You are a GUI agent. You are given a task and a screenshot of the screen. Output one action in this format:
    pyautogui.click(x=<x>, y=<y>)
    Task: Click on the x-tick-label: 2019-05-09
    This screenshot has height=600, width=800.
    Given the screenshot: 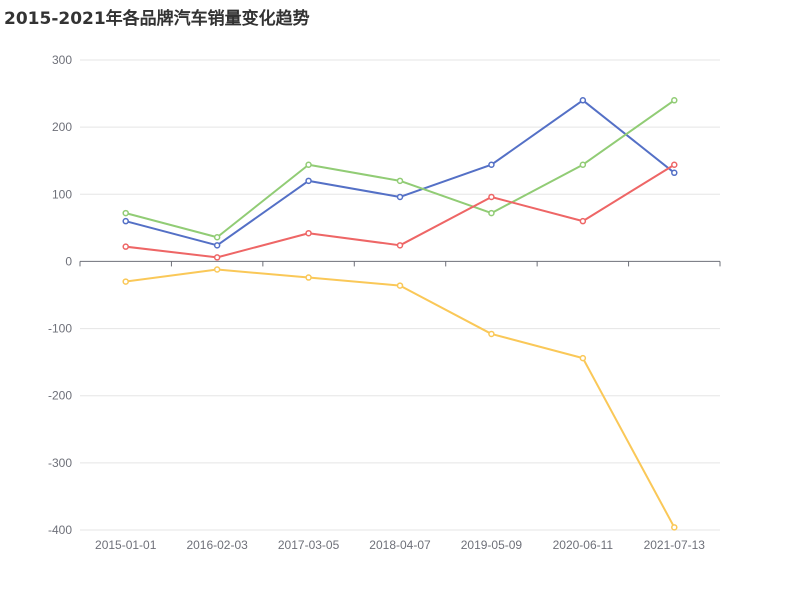 What is the action you would take?
    pyautogui.click(x=492, y=545)
    